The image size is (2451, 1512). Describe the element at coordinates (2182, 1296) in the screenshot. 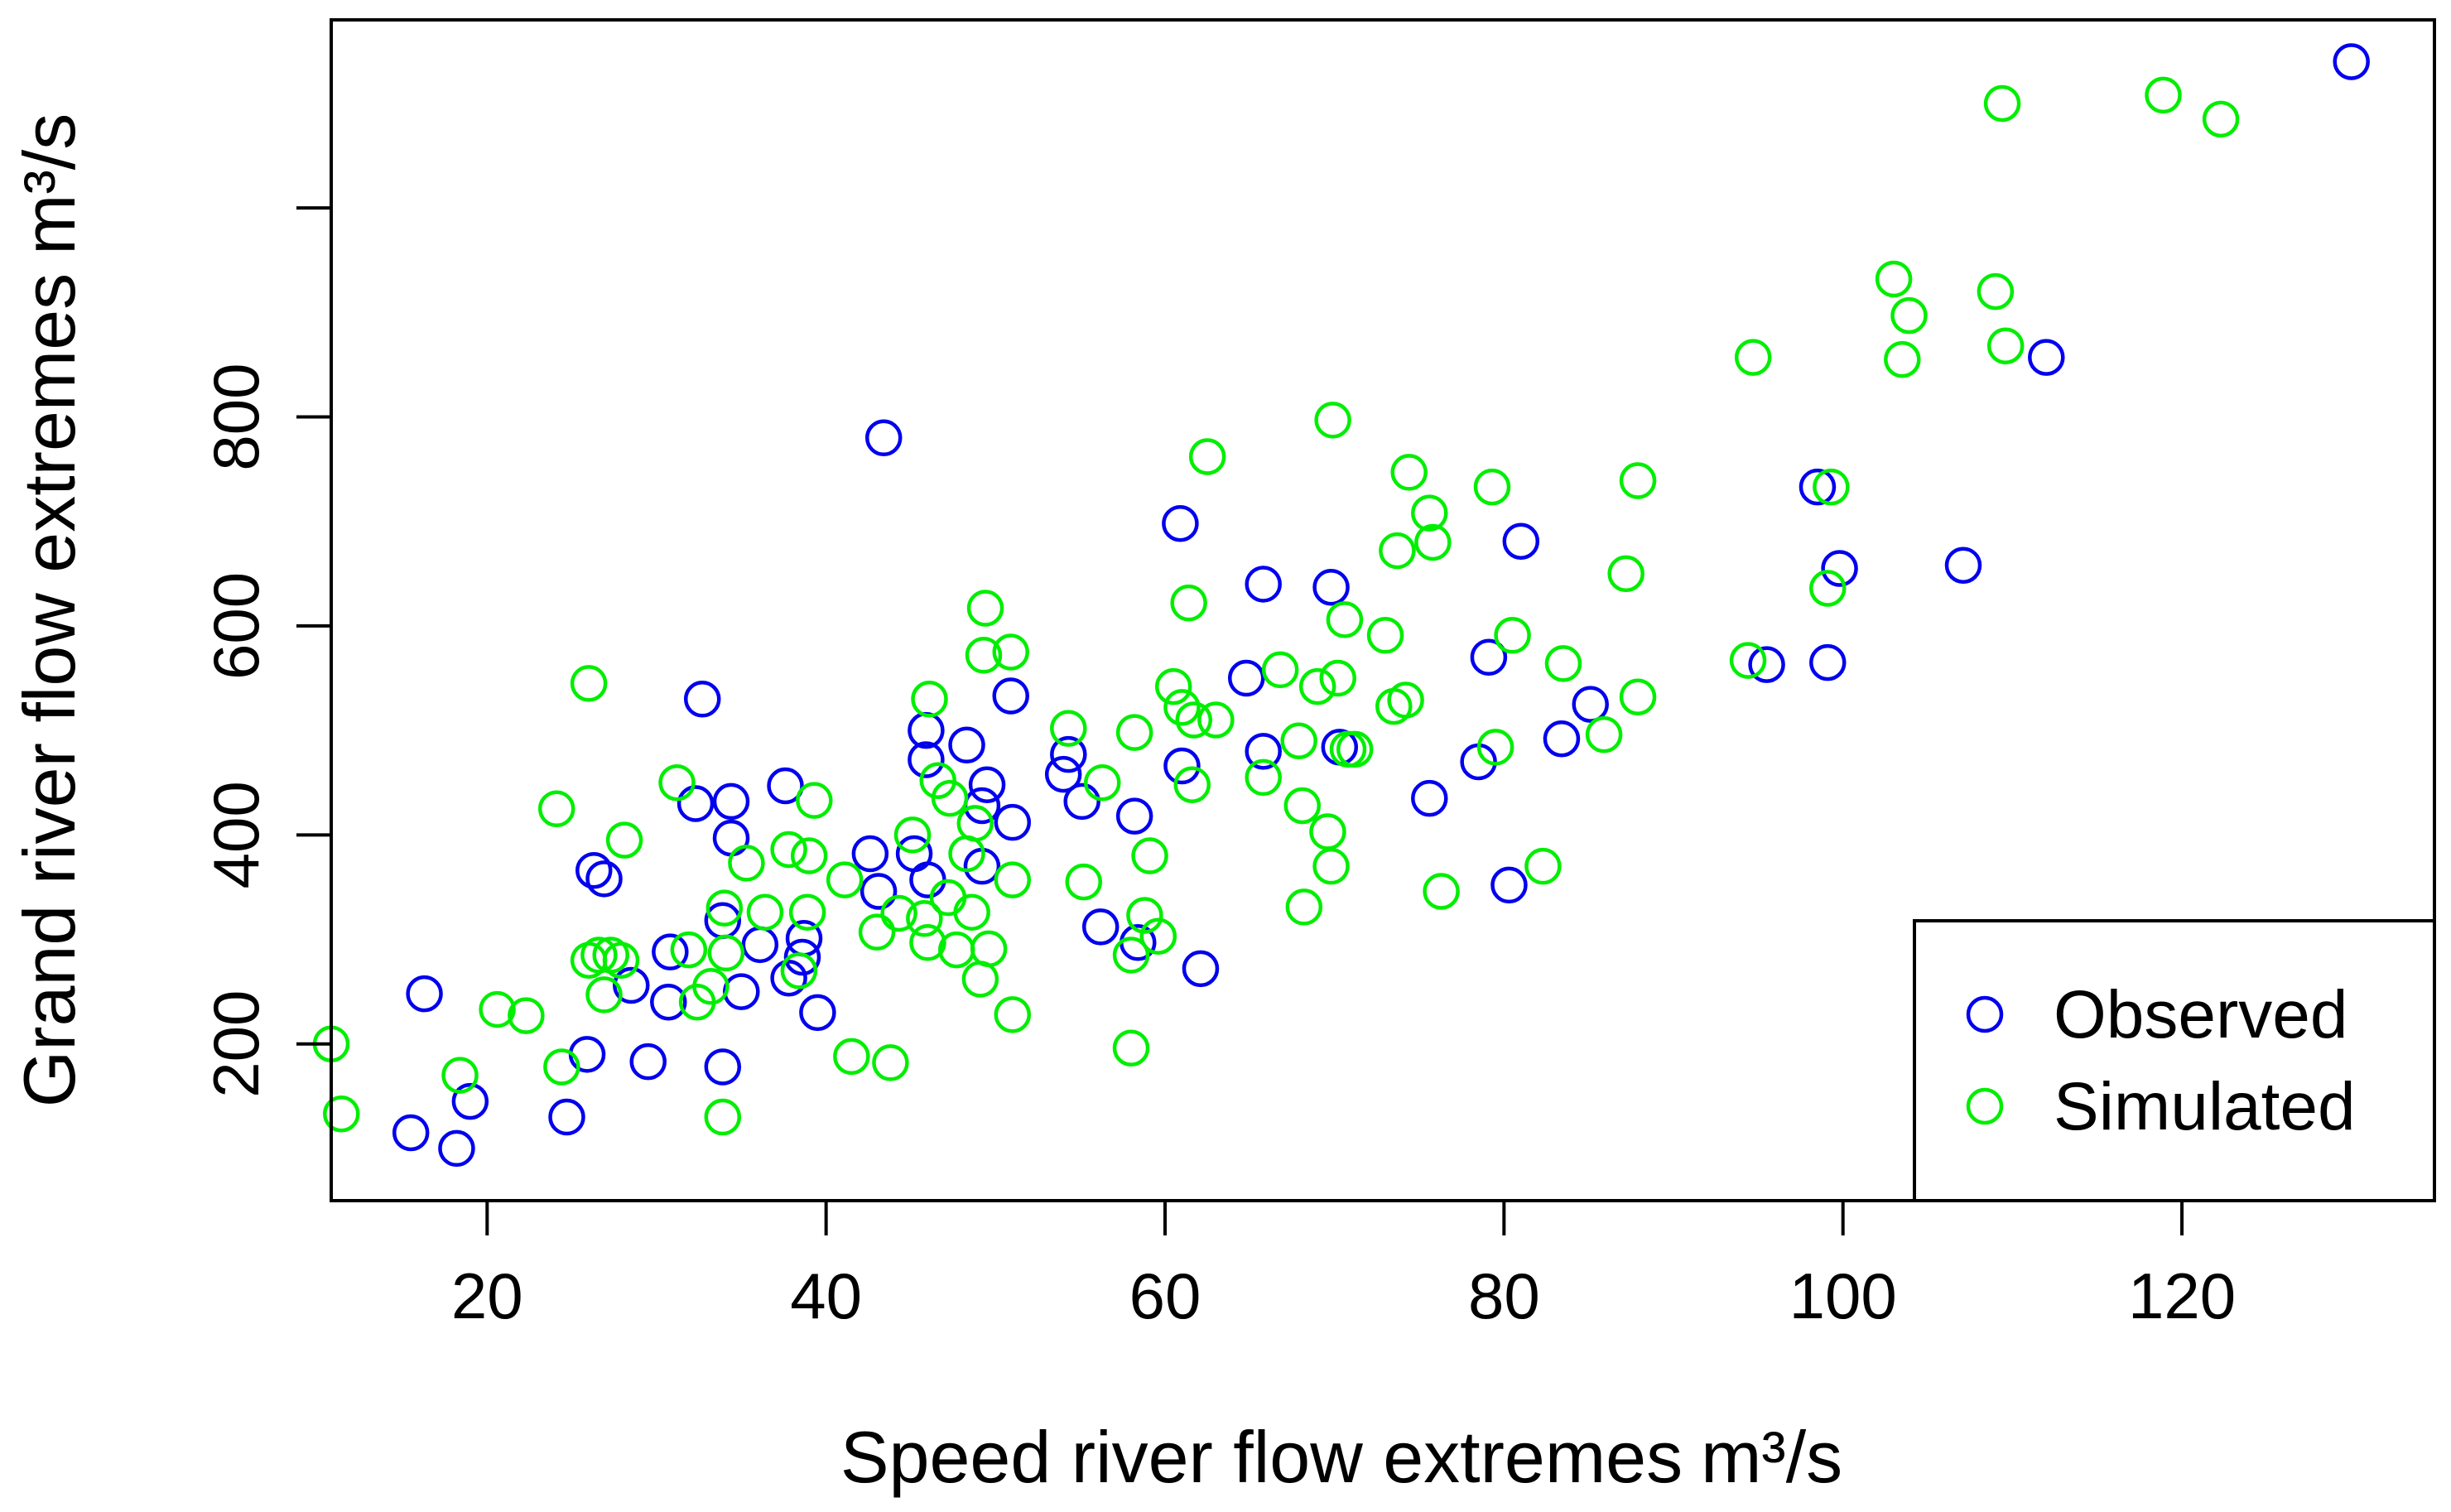

I see `x-tick-label: 120` at that location.